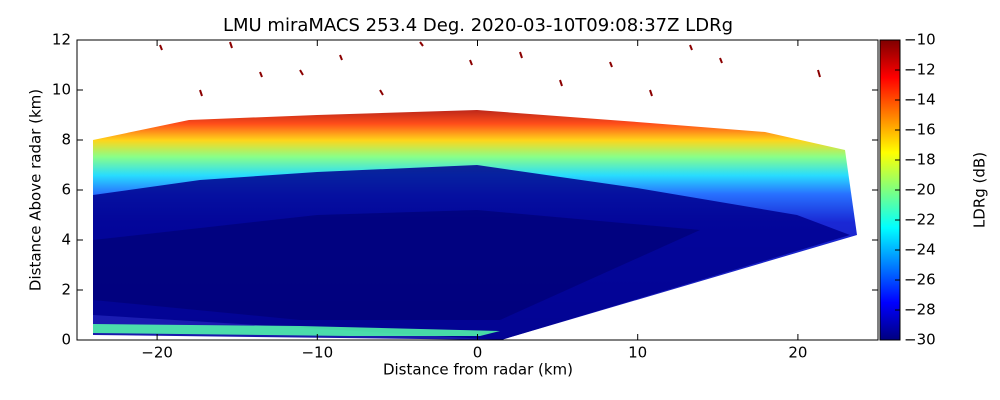 Image resolution: width=1000 pixels, height=400 pixels. I want to click on y-tick-label: 6, so click(66, 190).